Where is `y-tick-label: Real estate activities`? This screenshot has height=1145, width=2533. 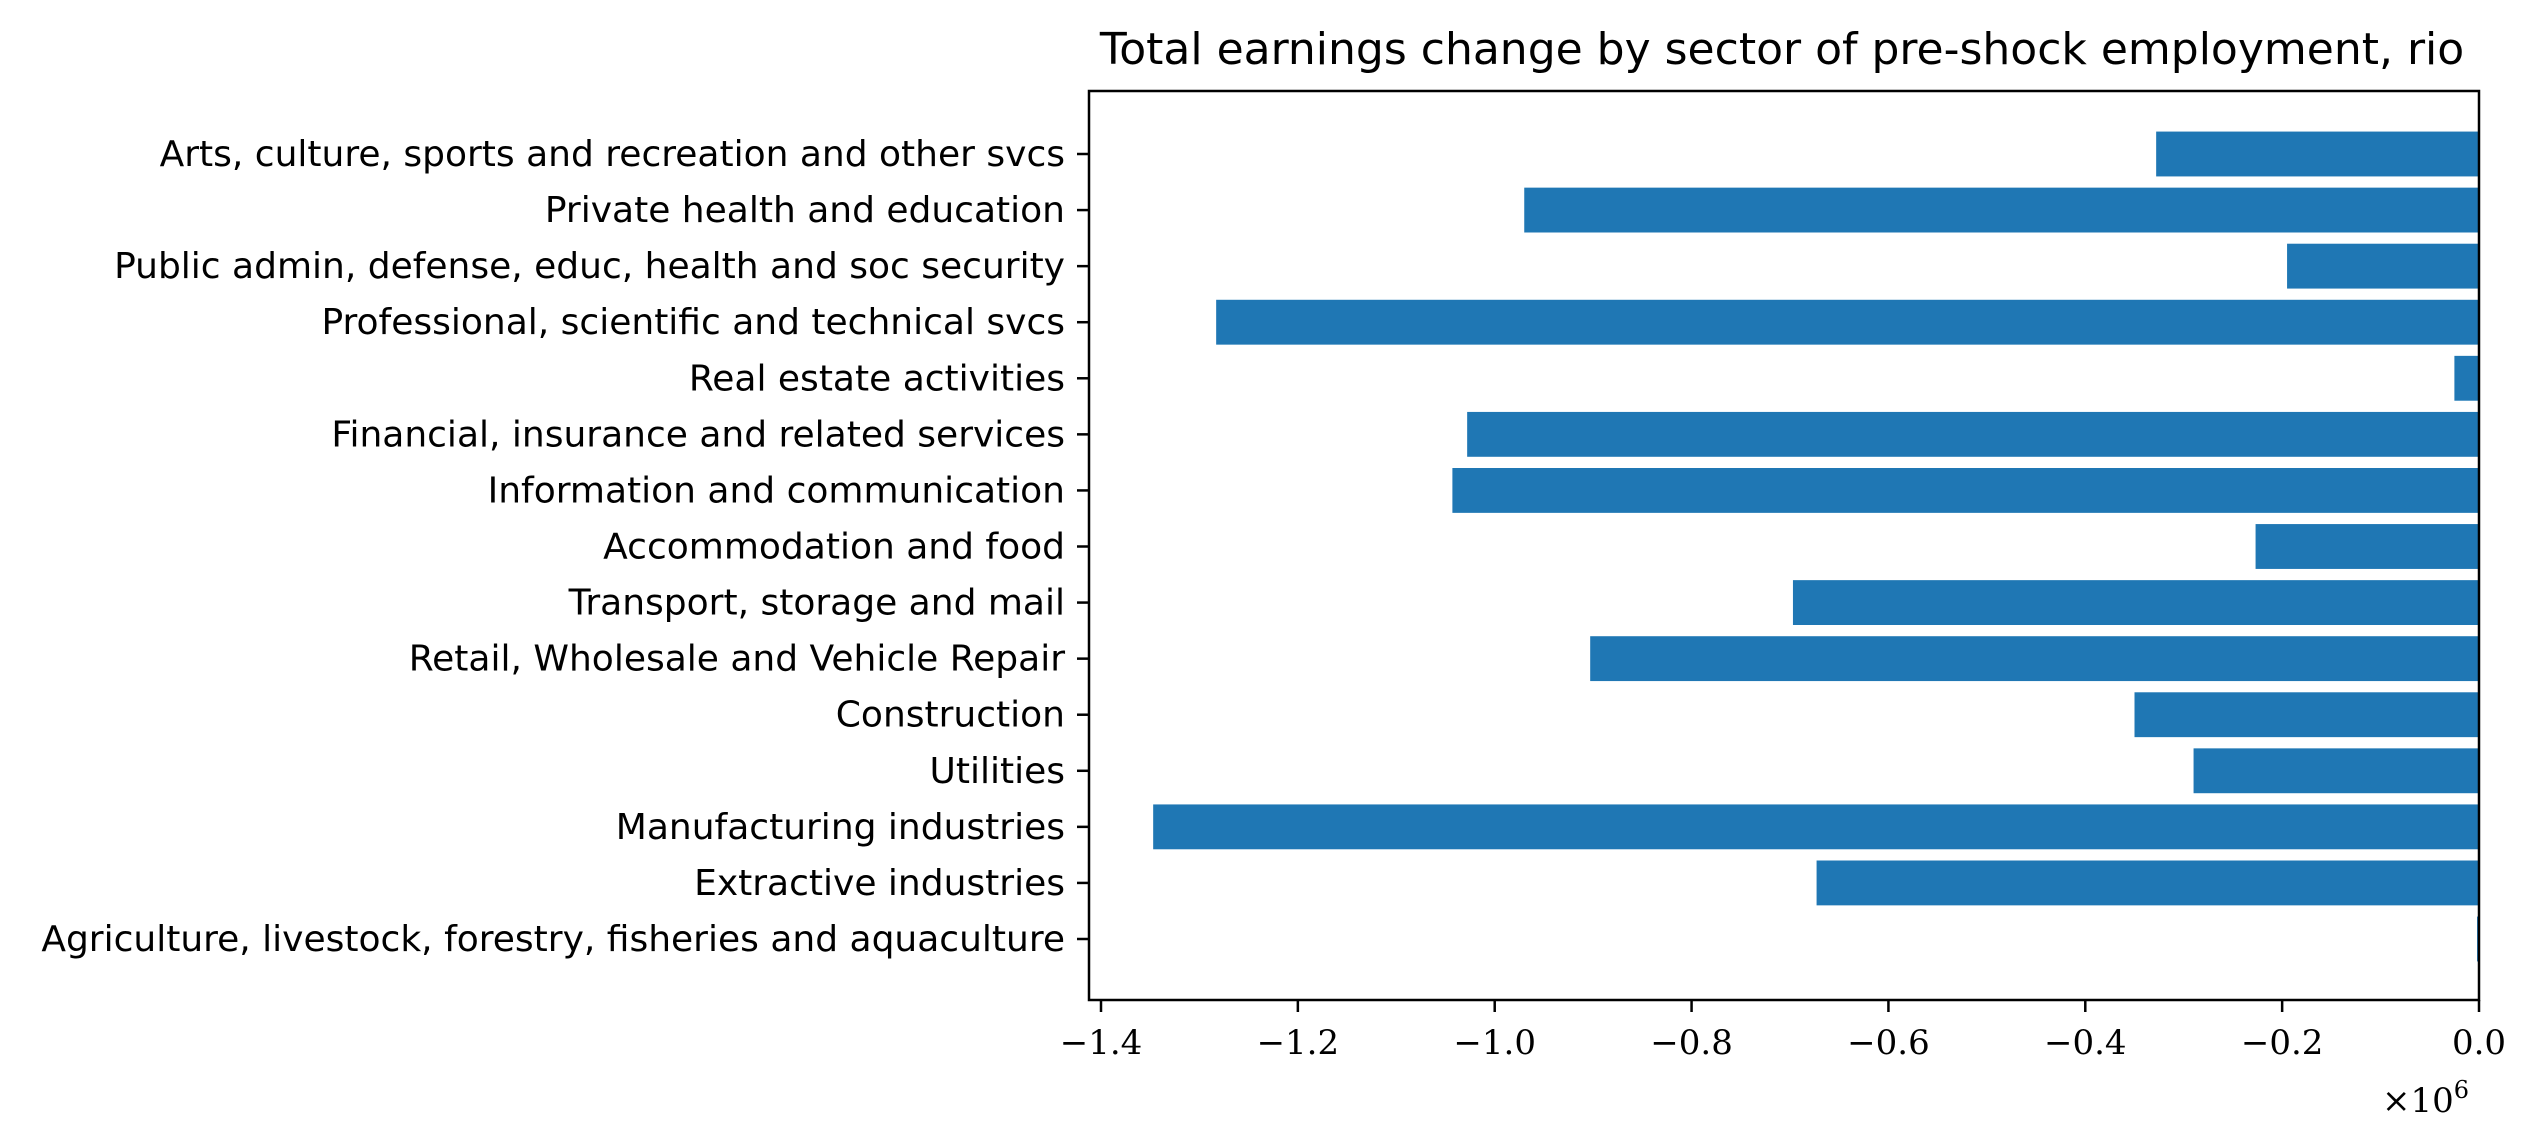
y-tick-label: Real estate activities is located at coordinates (877, 378).